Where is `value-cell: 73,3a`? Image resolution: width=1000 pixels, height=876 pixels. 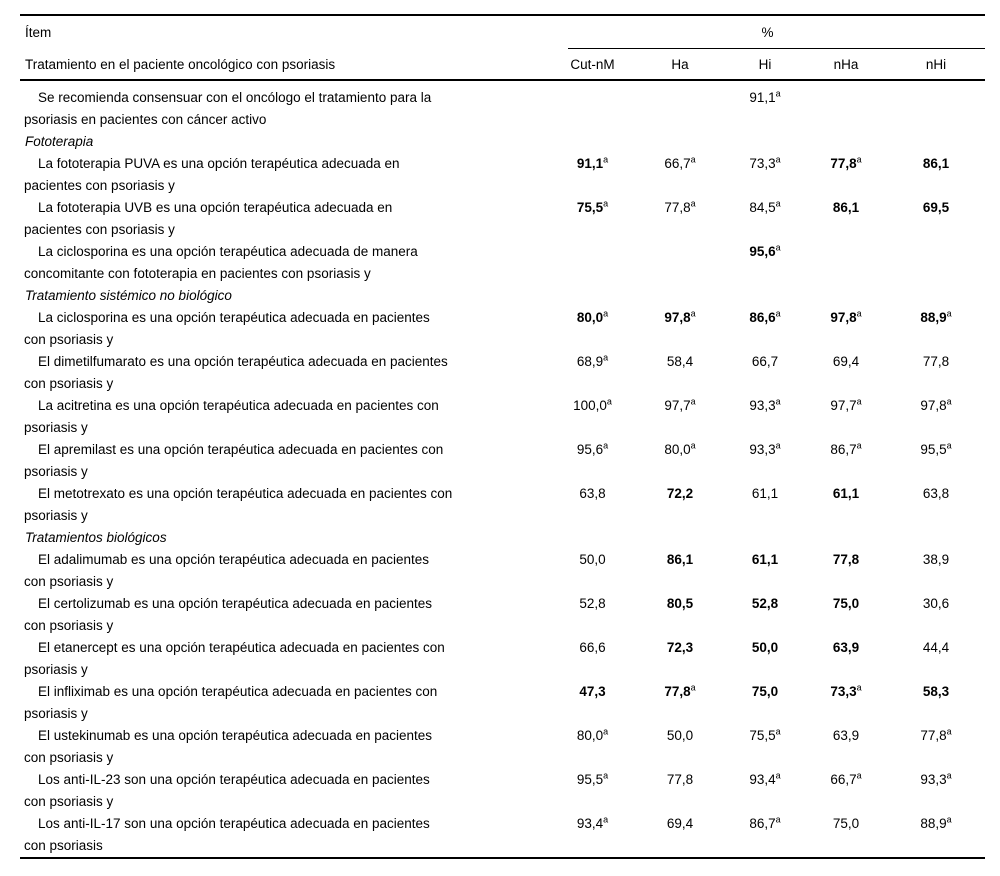
value-cell: 73,3a is located at coordinates (846, 703).